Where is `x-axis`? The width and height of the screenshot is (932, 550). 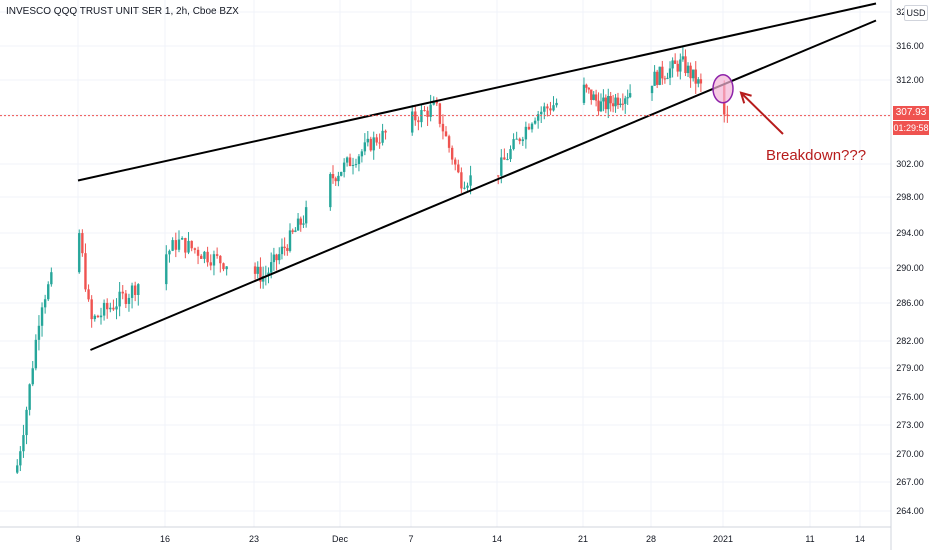
x-axis is located at coordinates (466, 538).